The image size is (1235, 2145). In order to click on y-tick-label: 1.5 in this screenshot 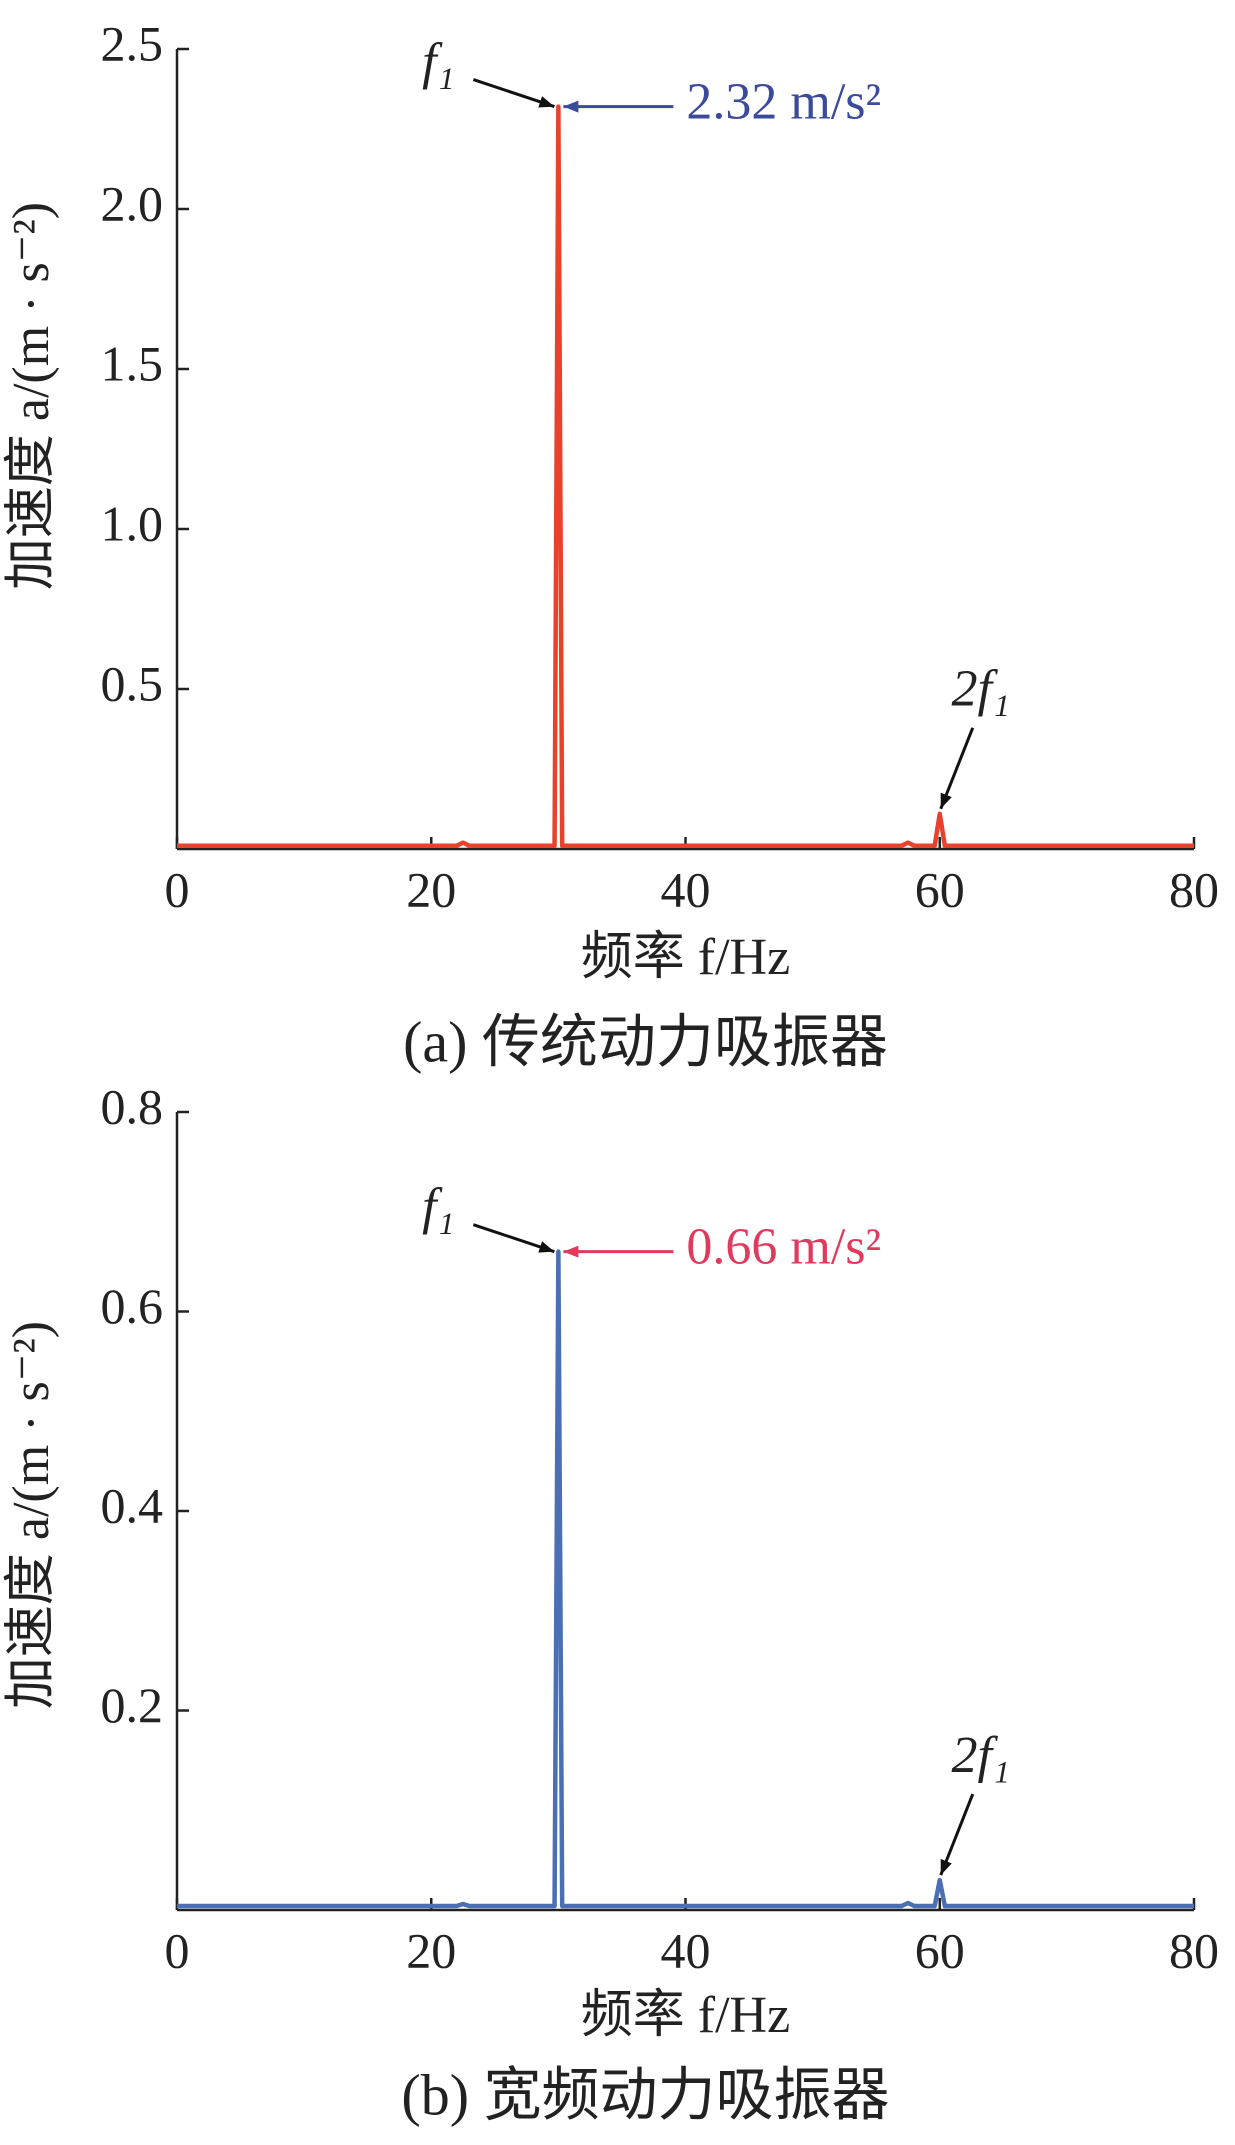, I will do `click(132, 363)`.